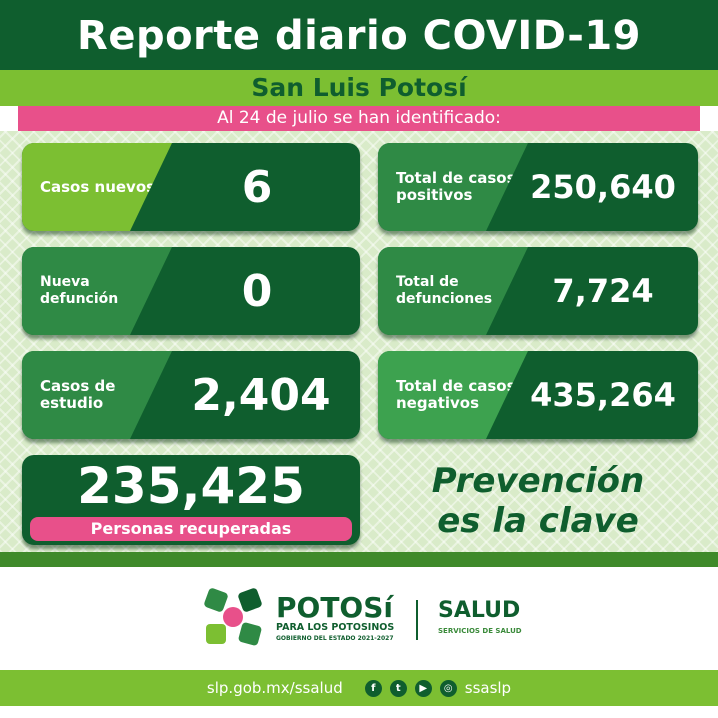 The image size is (718, 718). What do you see at coordinates (538, 481) in the screenshot?
I see `slogan-line1: Prevención` at bounding box center [538, 481].